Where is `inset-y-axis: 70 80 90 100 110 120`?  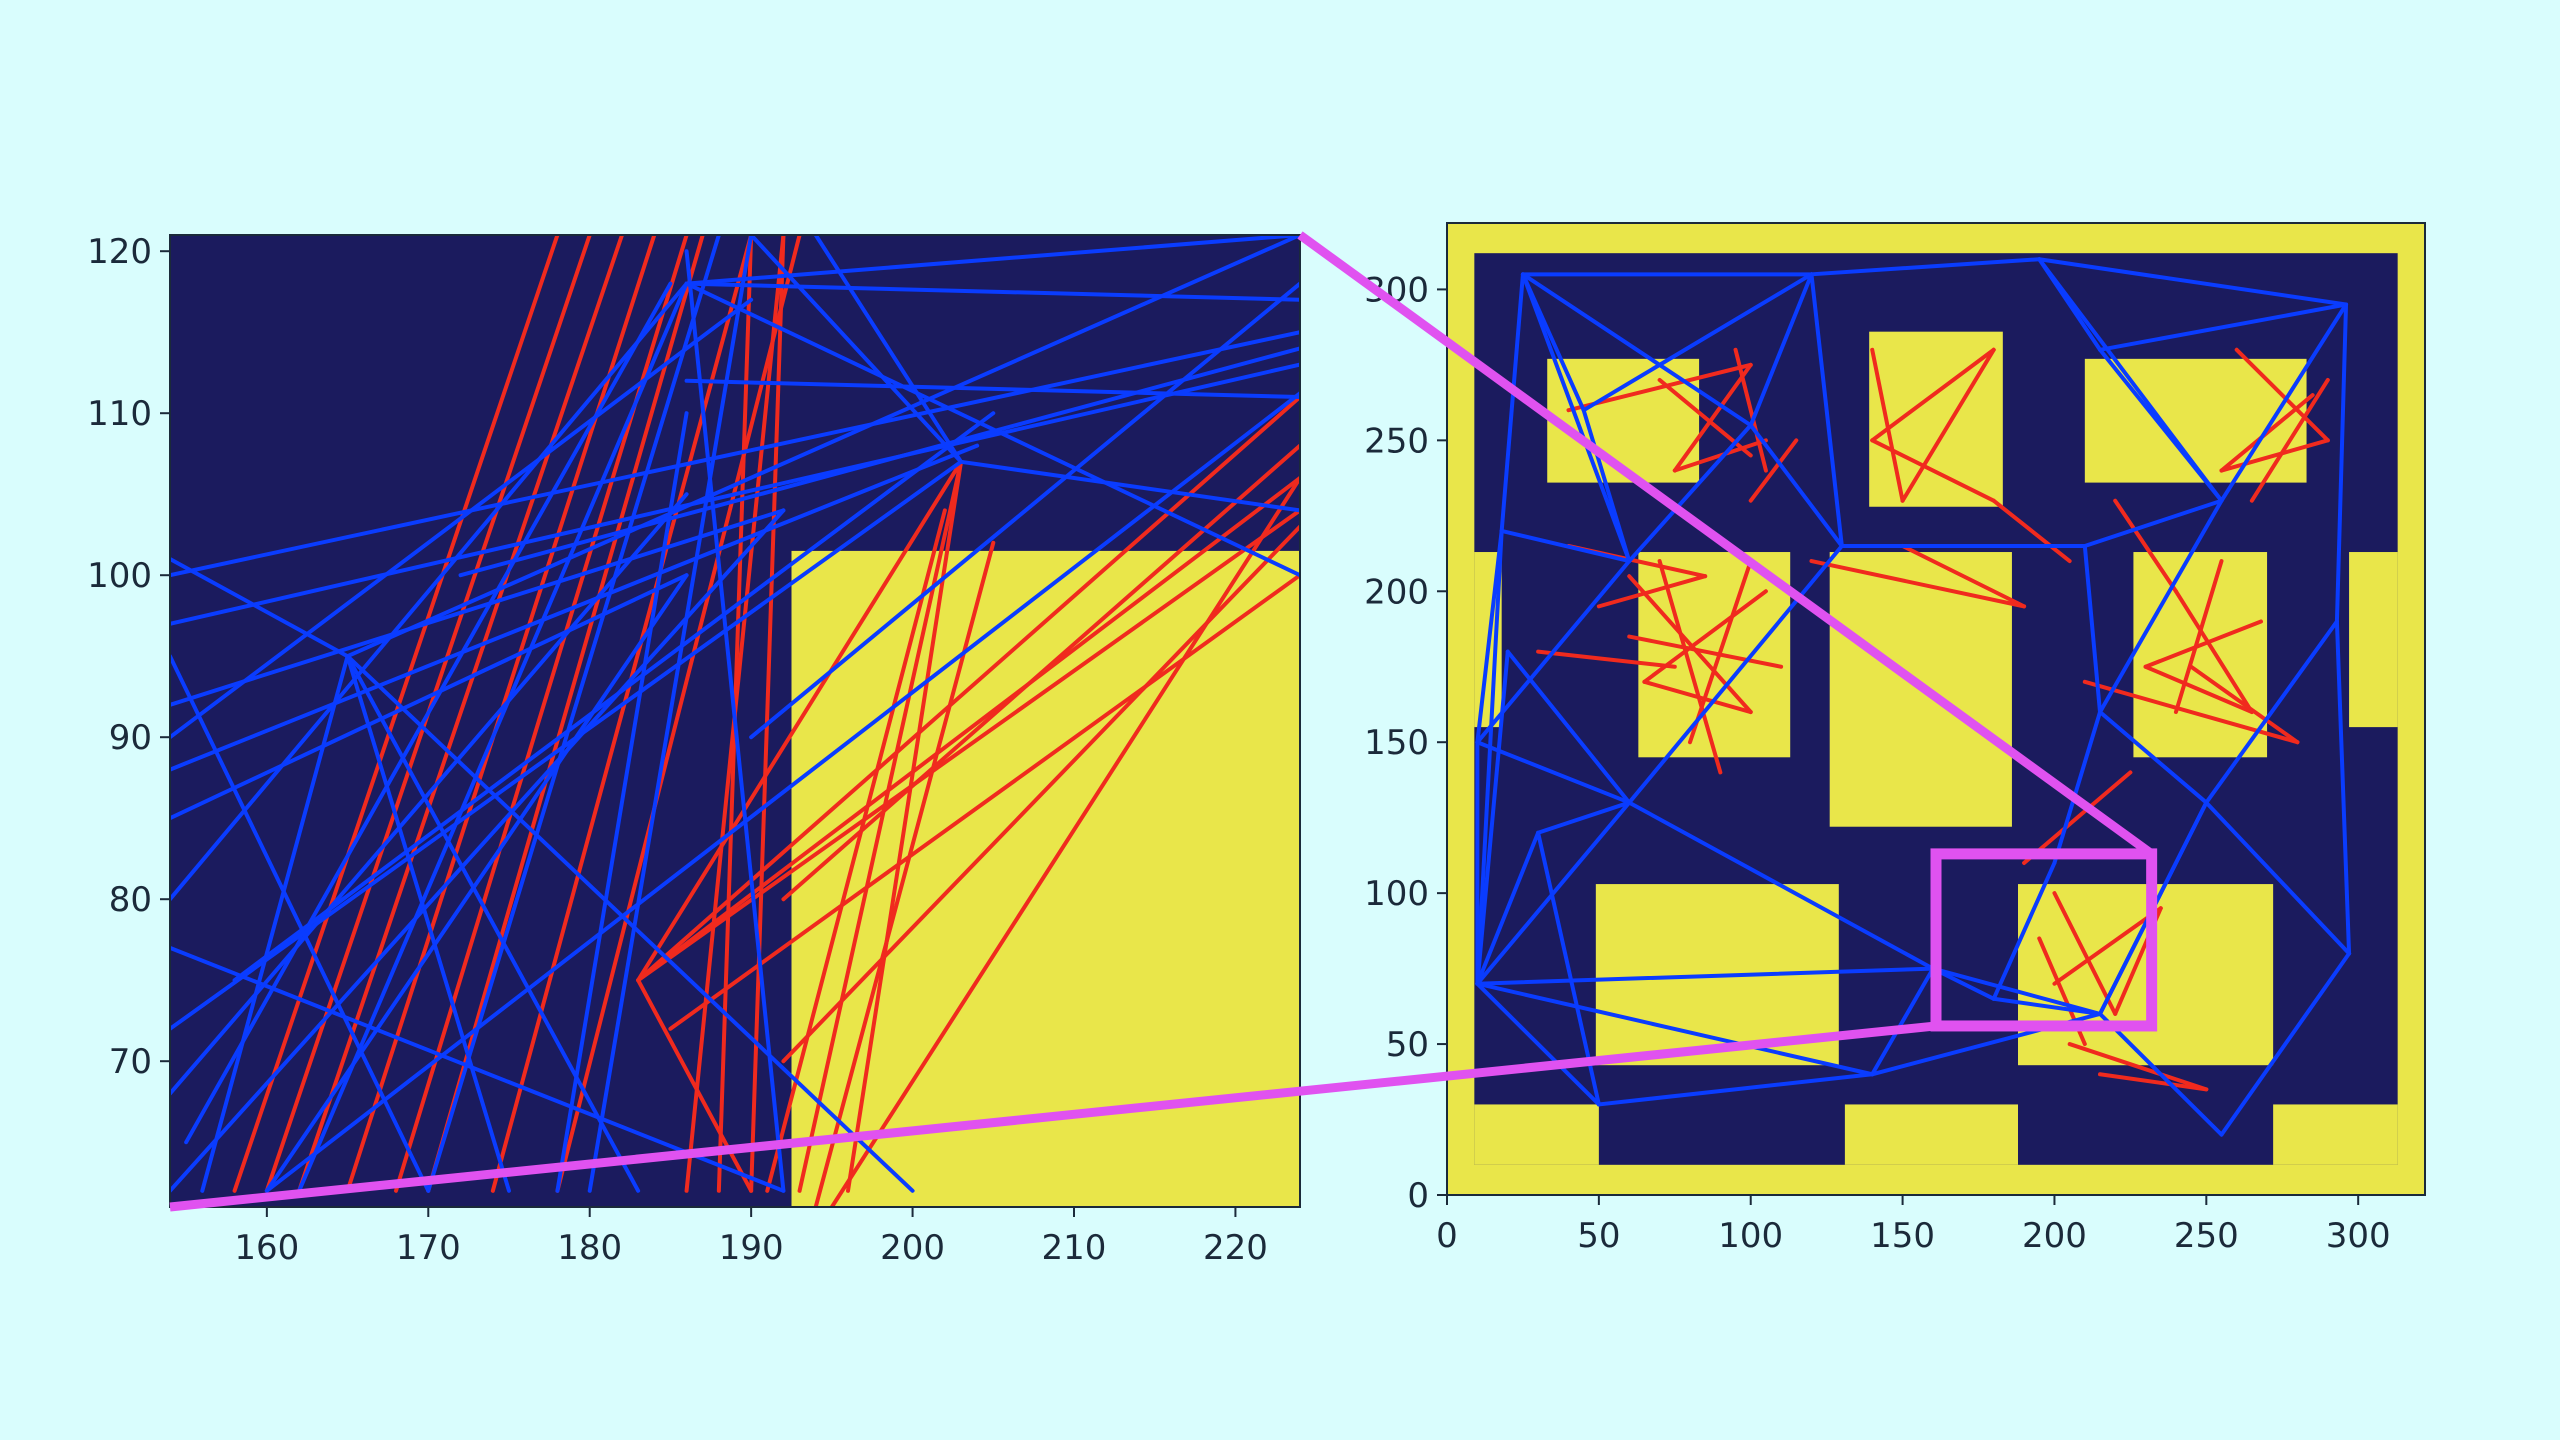 inset-y-axis: 70 80 90 100 110 120 is located at coordinates (128, 657).